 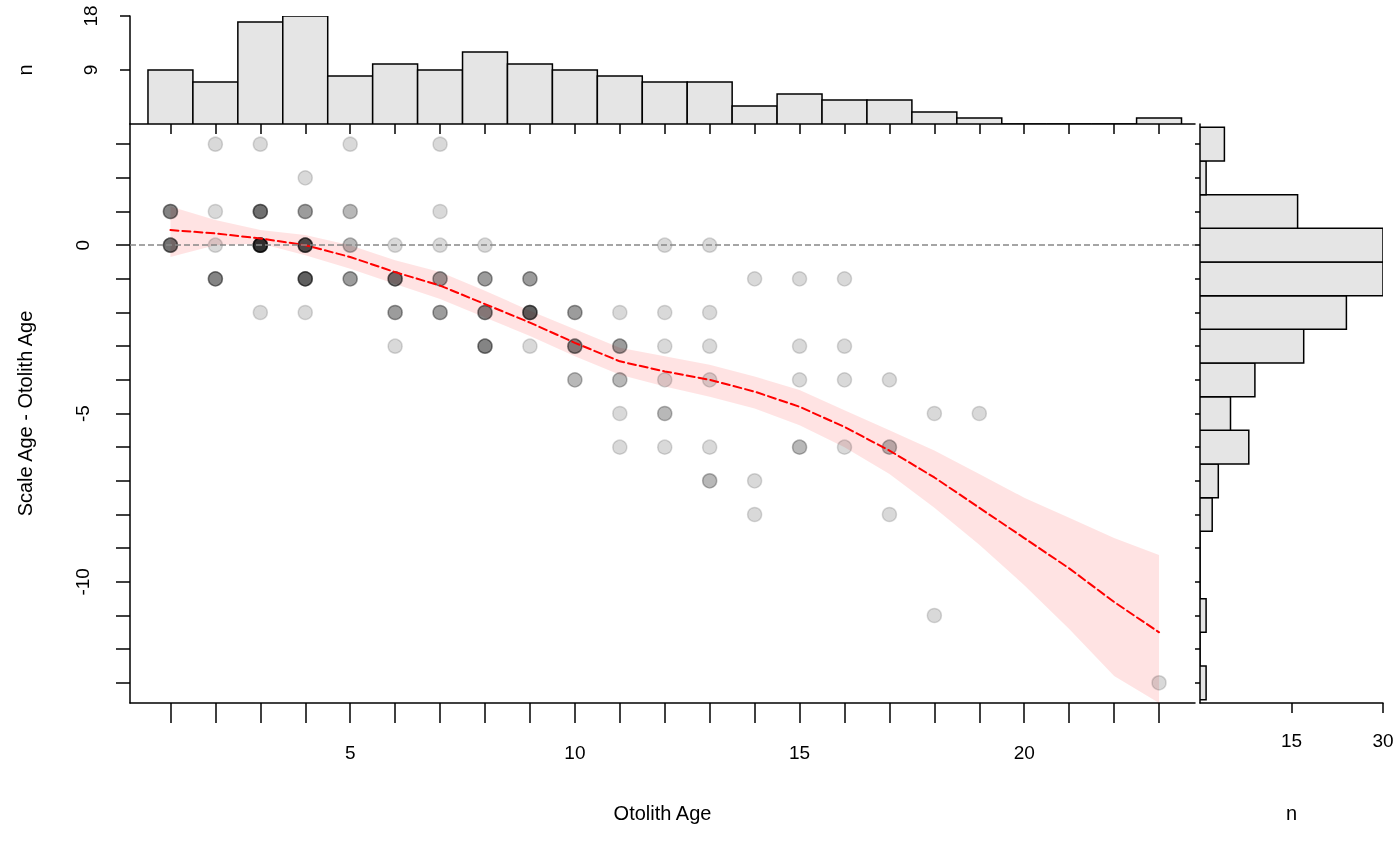 What do you see at coordinates (82, 245) in the screenshot?
I see `y-tick-label: 0` at bounding box center [82, 245].